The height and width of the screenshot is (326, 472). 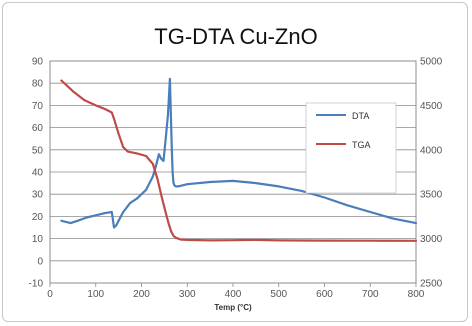 I want to click on x-tick-label: 600, so click(x=324, y=294).